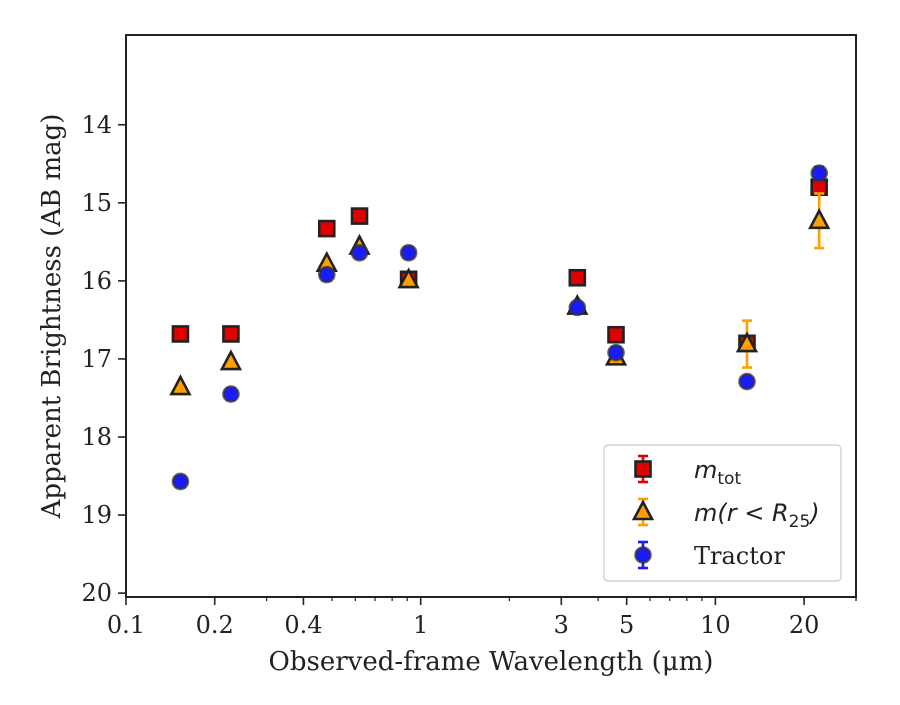 The height and width of the screenshot is (705, 900). Describe the element at coordinates (491, 662) in the screenshot. I see `x-axis-label: Observed-frame Wavelength (μm)` at that location.